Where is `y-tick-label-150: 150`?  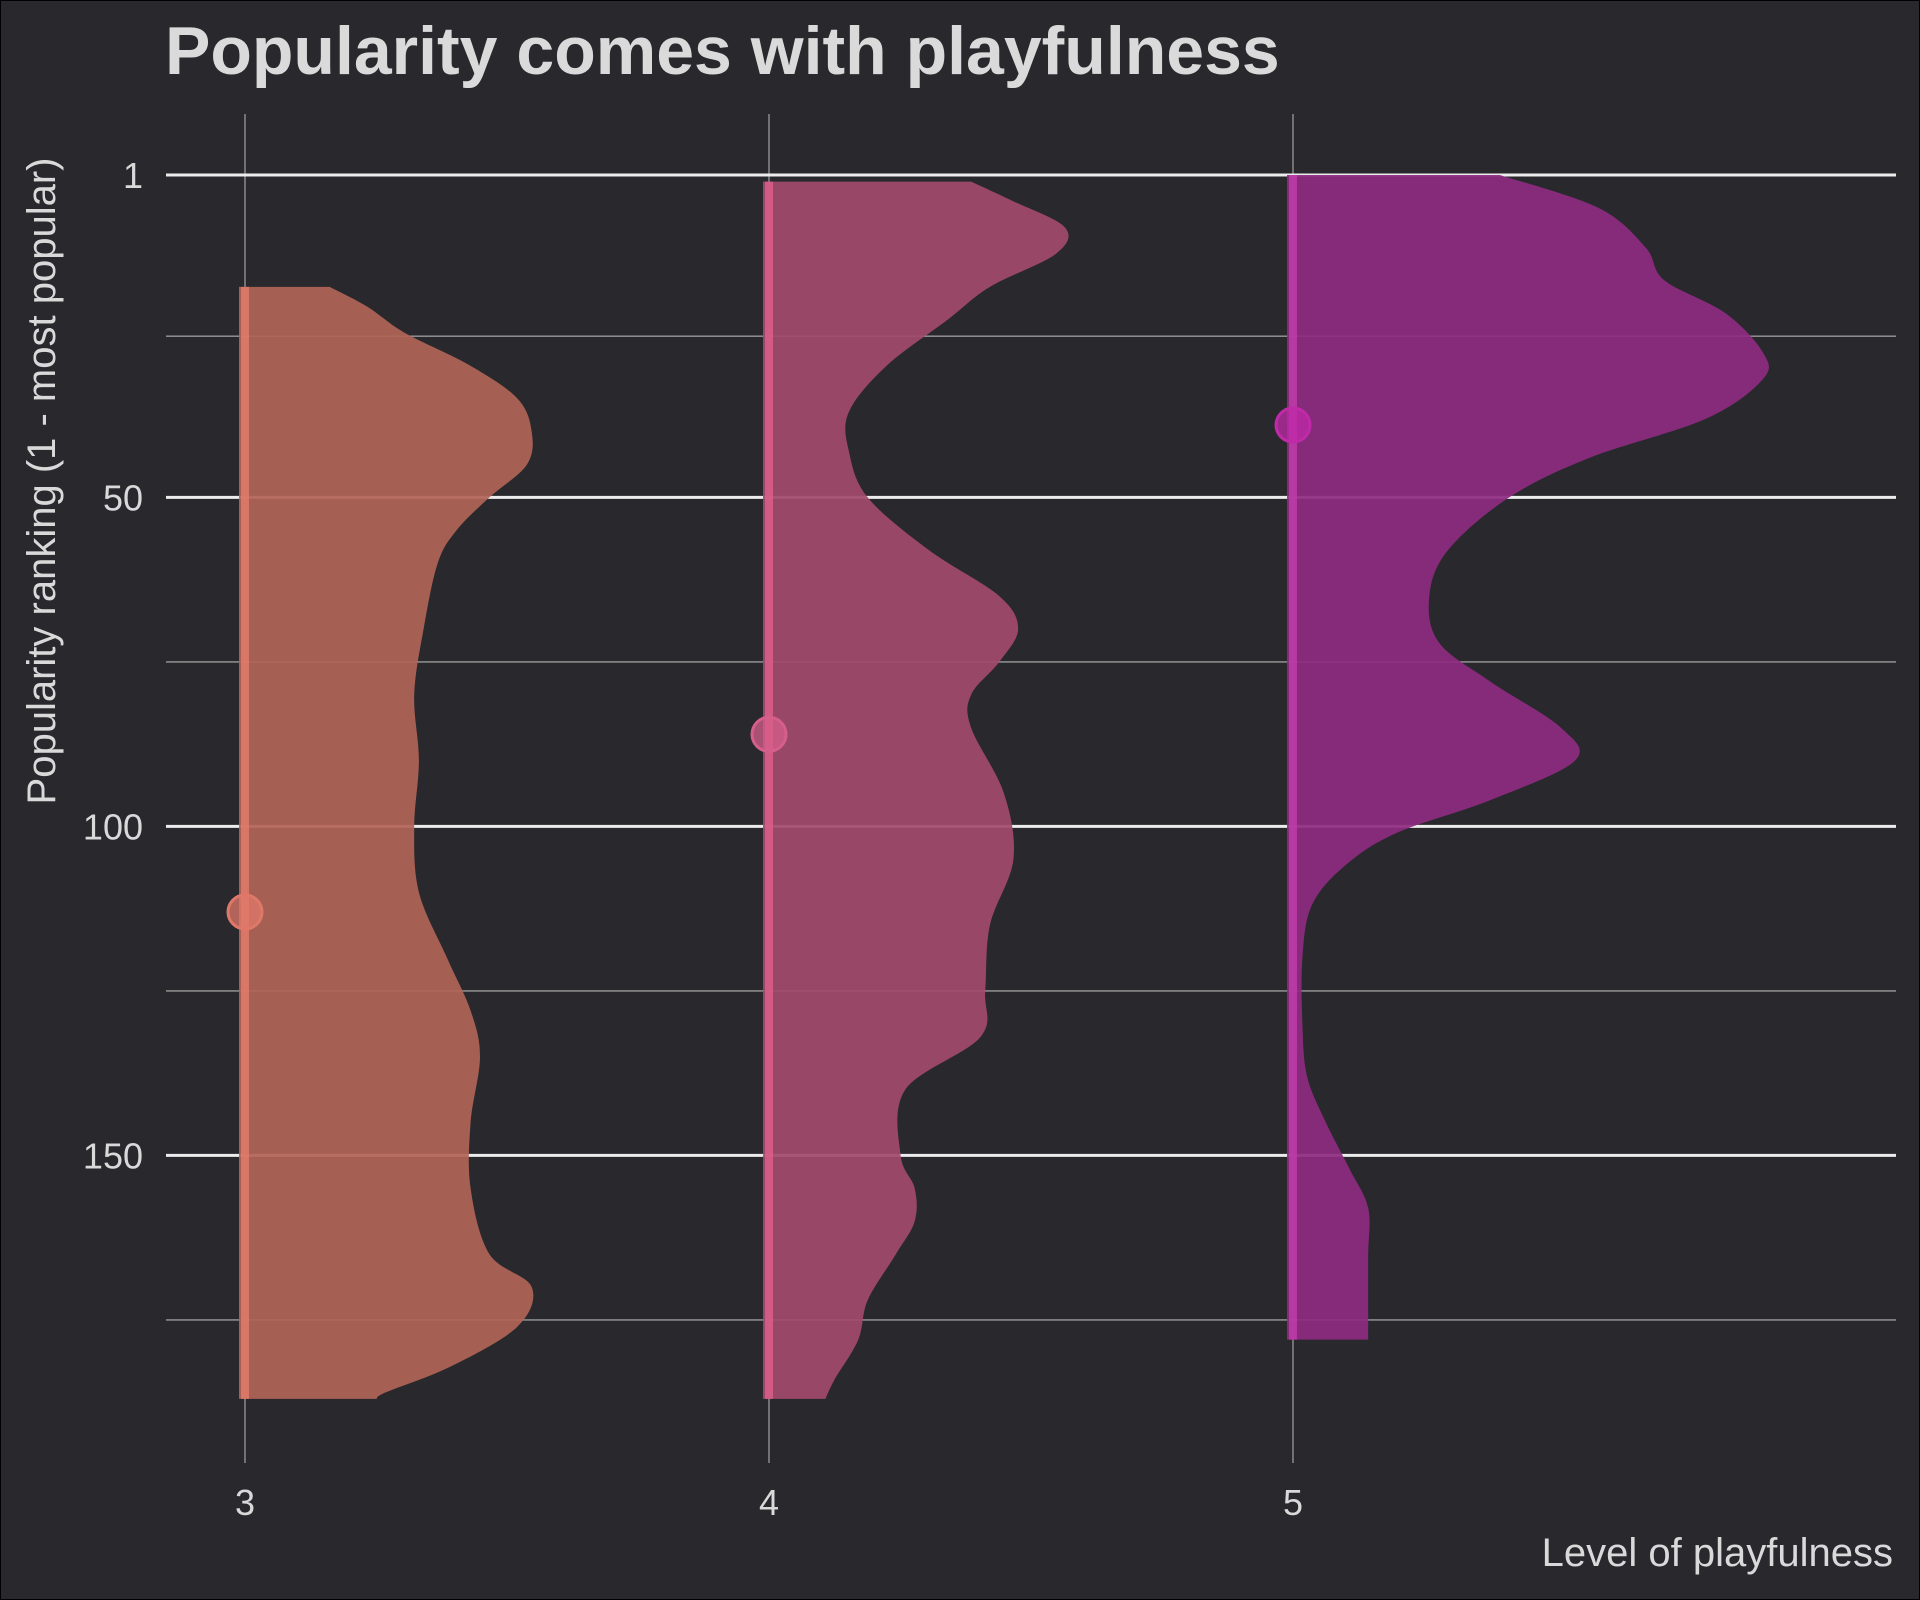
y-tick-label-150: 150 is located at coordinates (113, 1155).